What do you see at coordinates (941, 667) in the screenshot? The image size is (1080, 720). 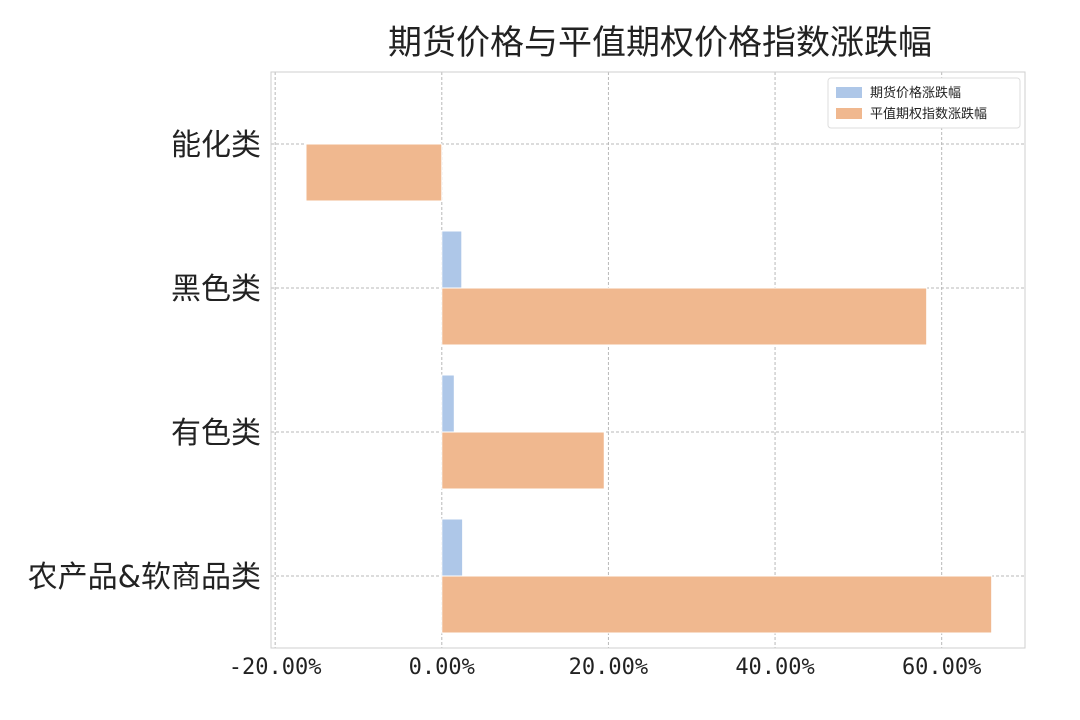 I see `x-tick-label: 60.00%` at bounding box center [941, 667].